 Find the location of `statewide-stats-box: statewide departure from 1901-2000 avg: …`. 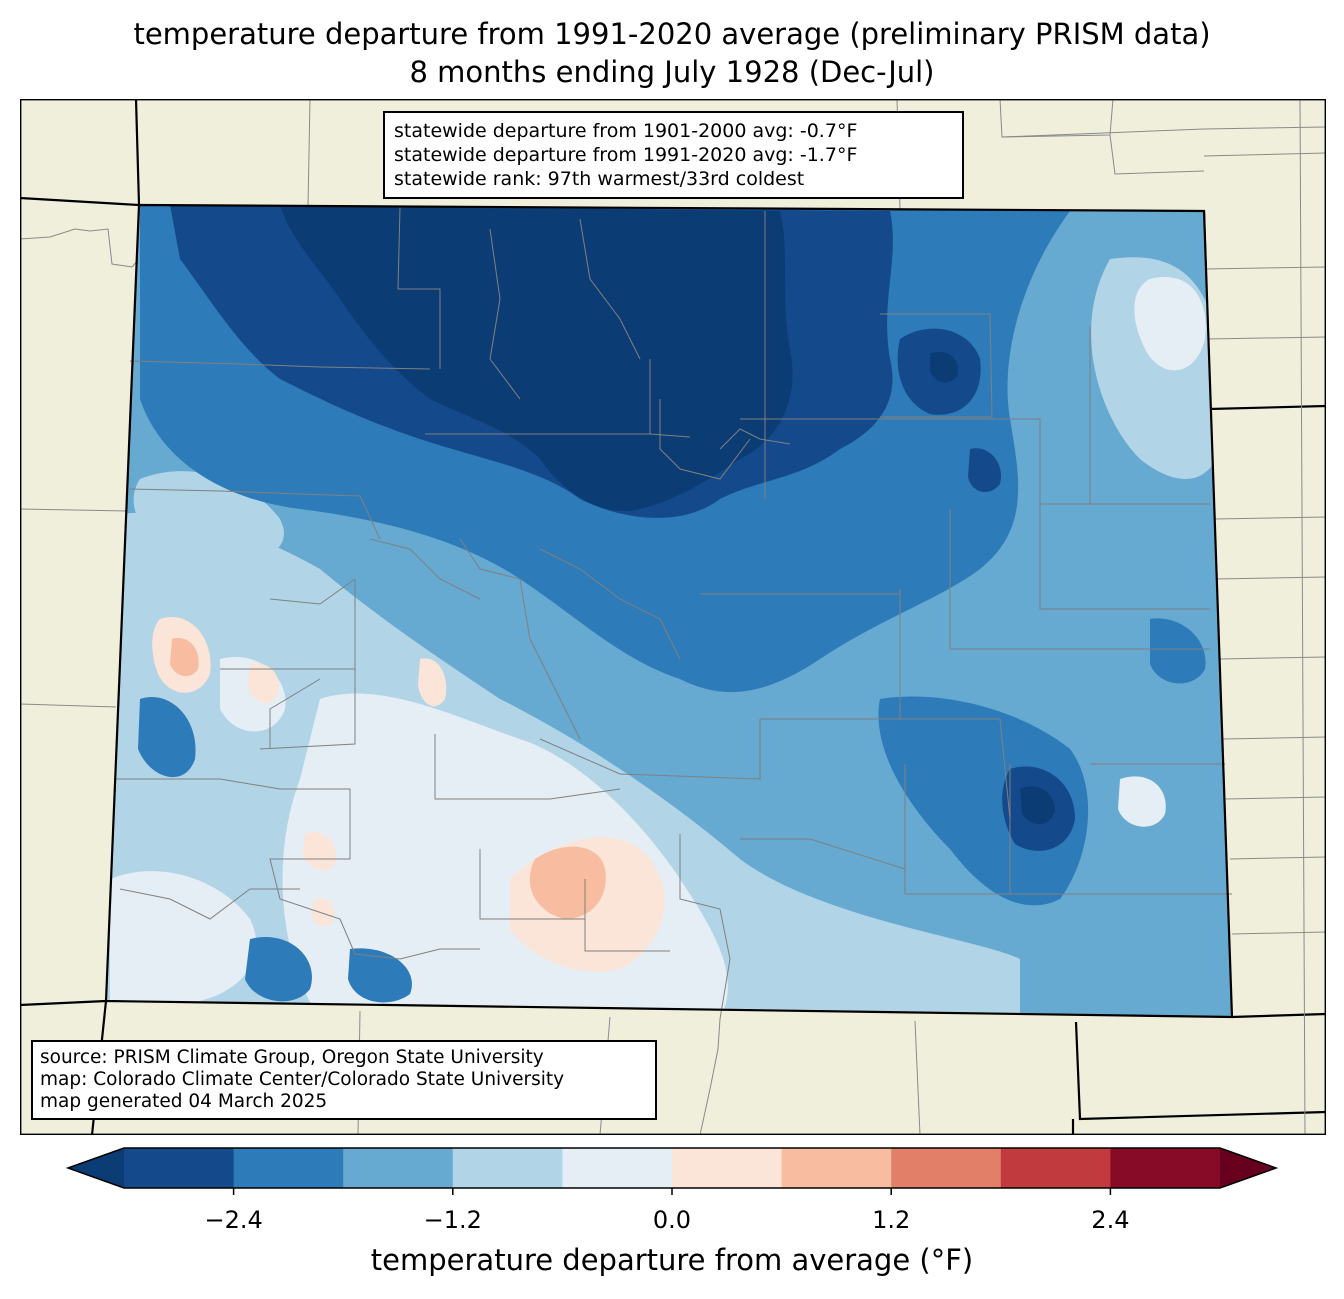

statewide-stats-box: statewide departure from 1901-2000 avg: … is located at coordinates (673, 155).